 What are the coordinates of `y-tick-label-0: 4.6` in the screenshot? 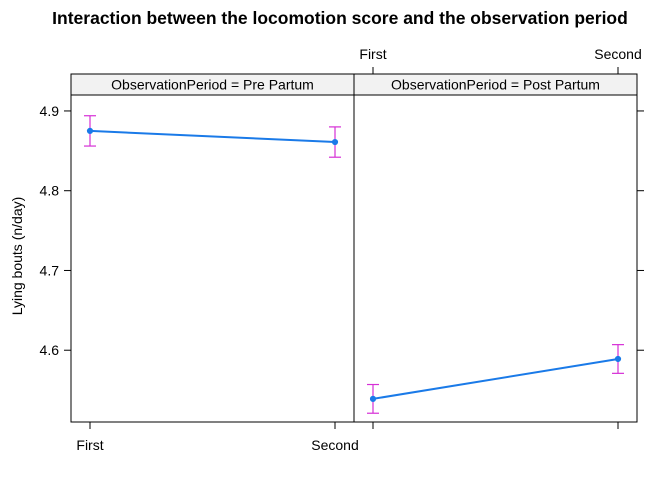 It's located at (50, 350).